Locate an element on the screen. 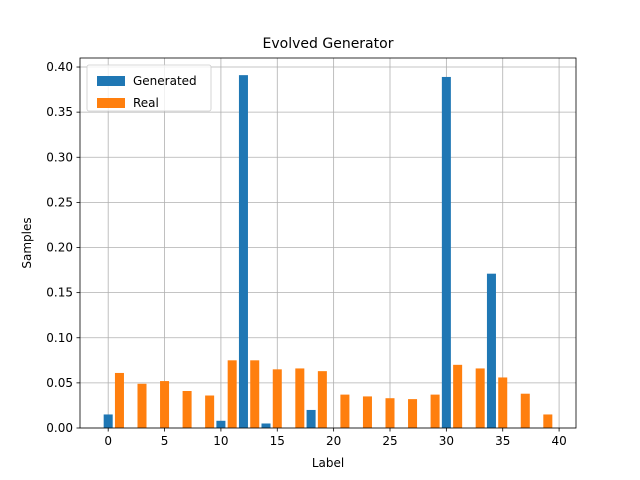 The height and width of the screenshot is (480, 640). legend: Generated Real is located at coordinates (149, 88).